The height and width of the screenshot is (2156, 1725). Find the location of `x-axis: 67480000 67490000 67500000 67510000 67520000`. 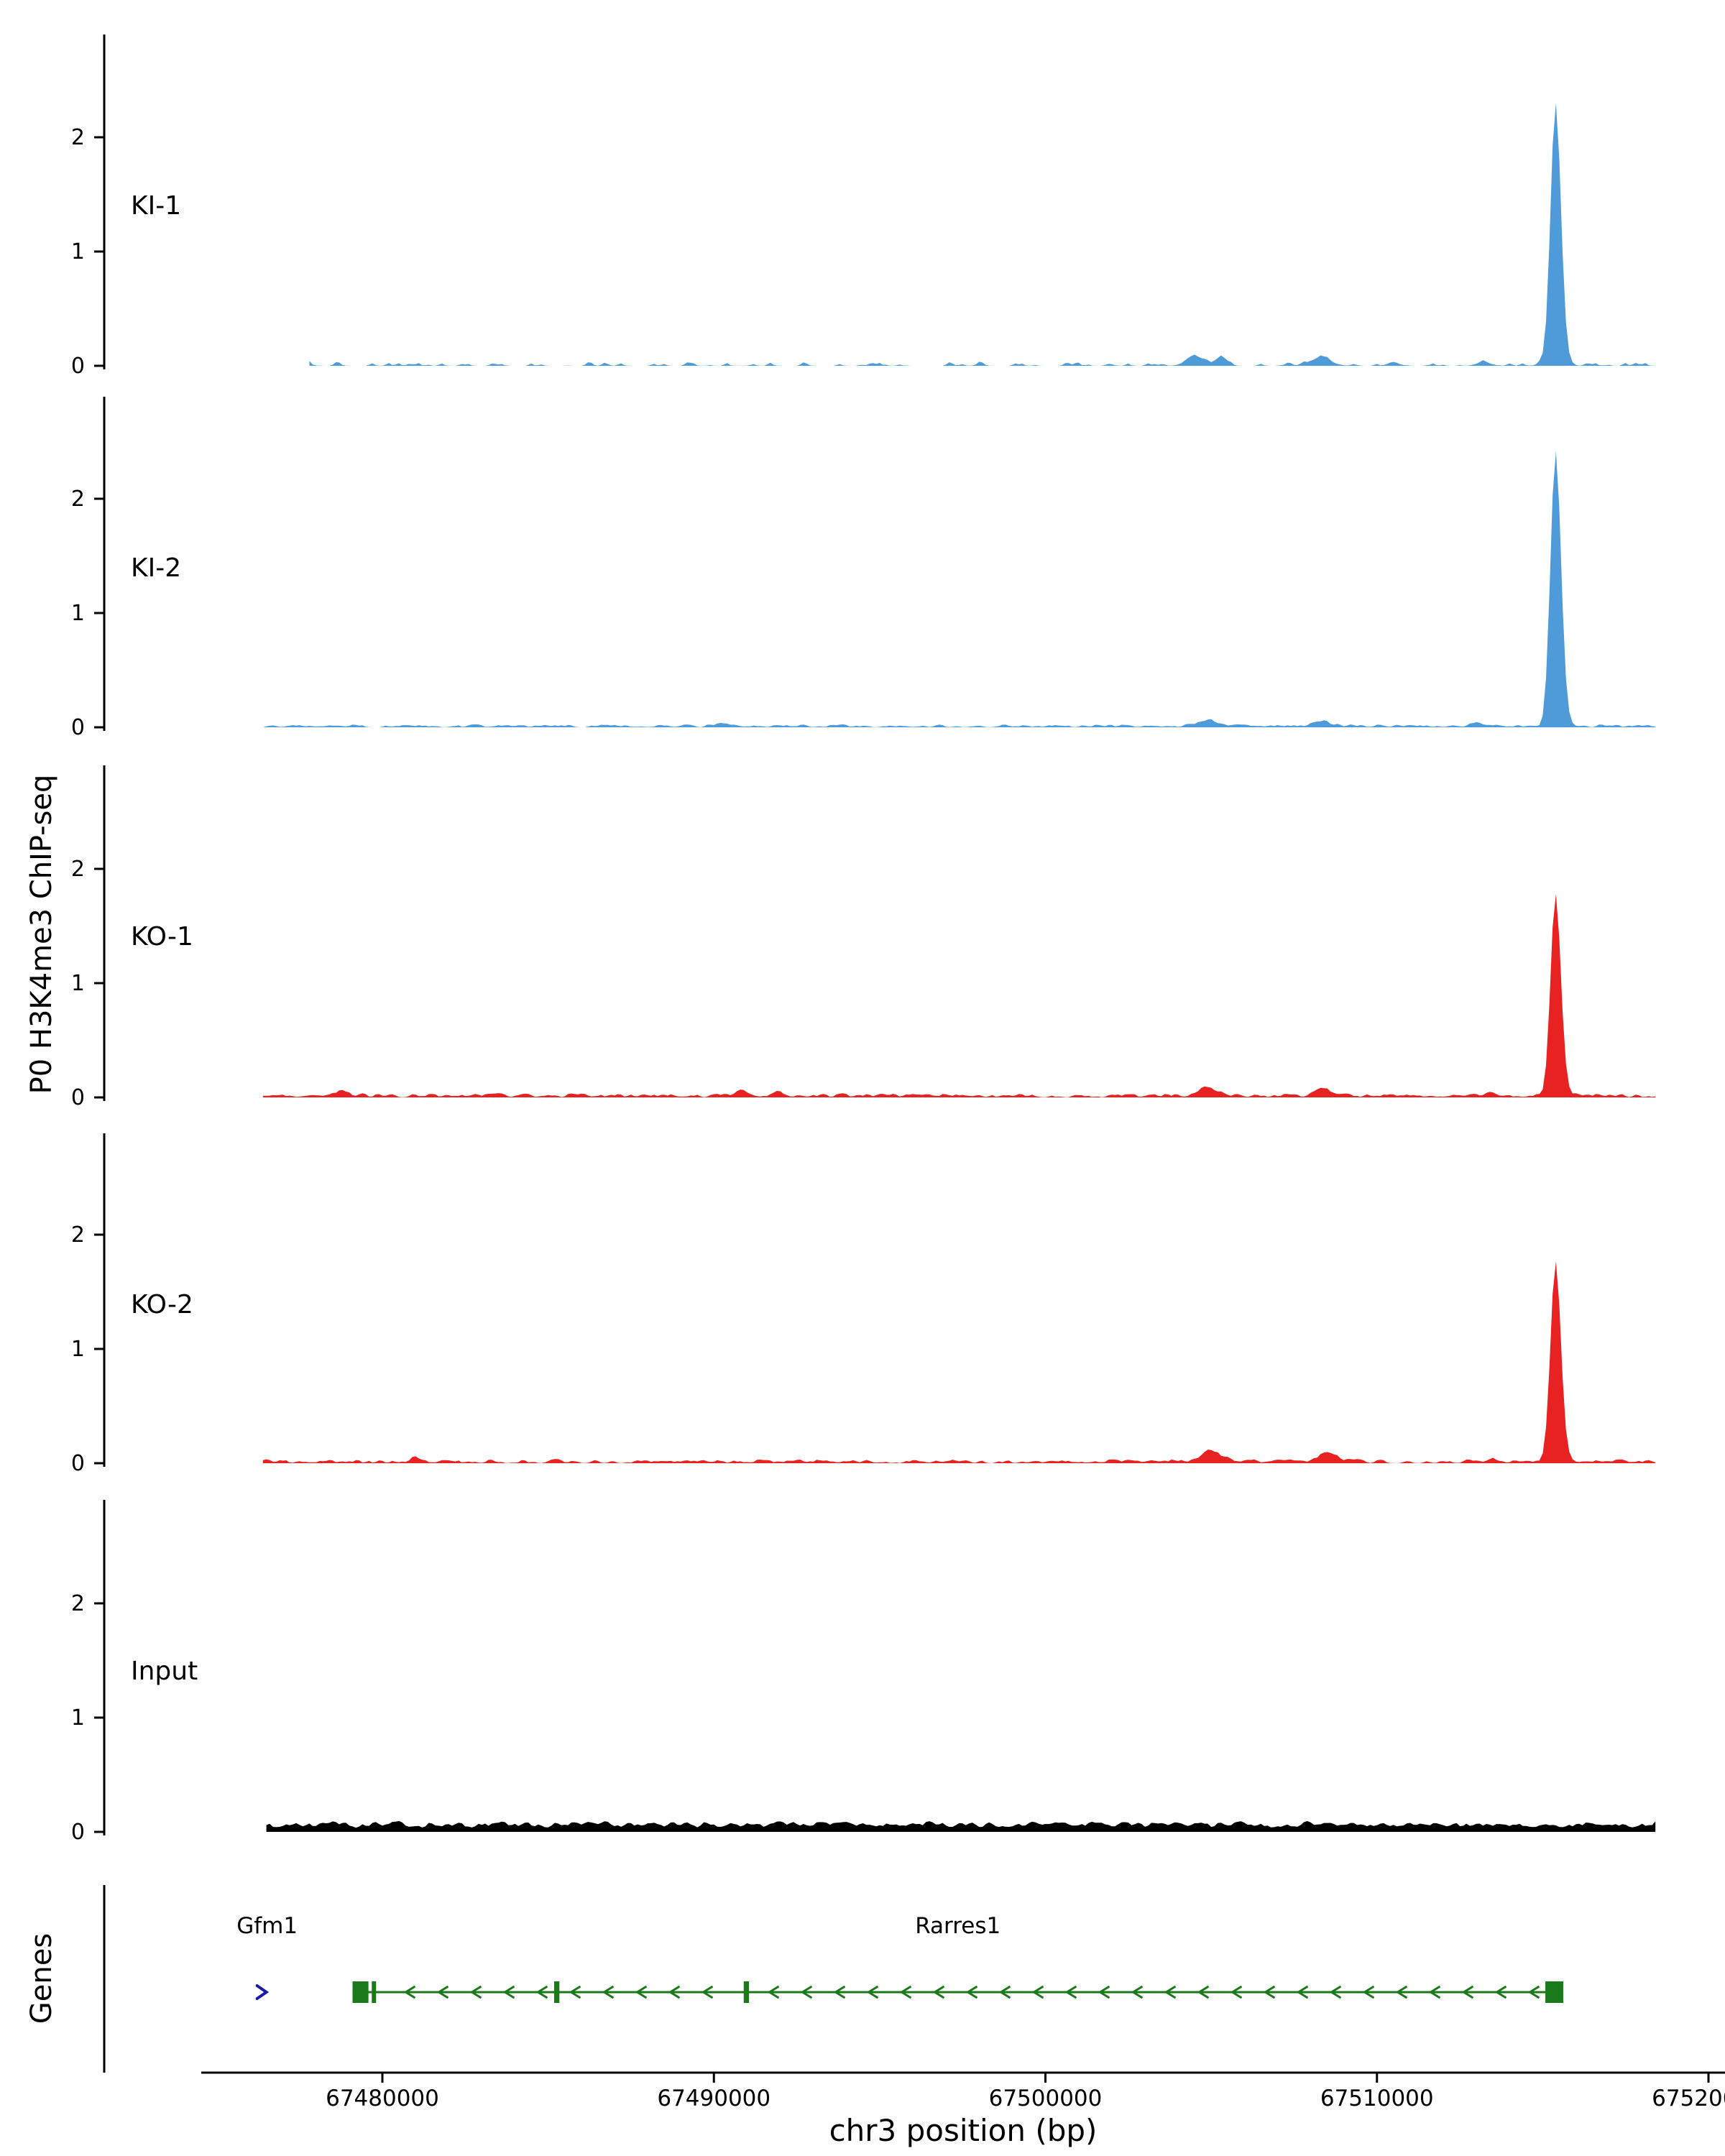

x-axis: 67480000 67490000 67500000 67510000 67520000 is located at coordinates (963, 2091).